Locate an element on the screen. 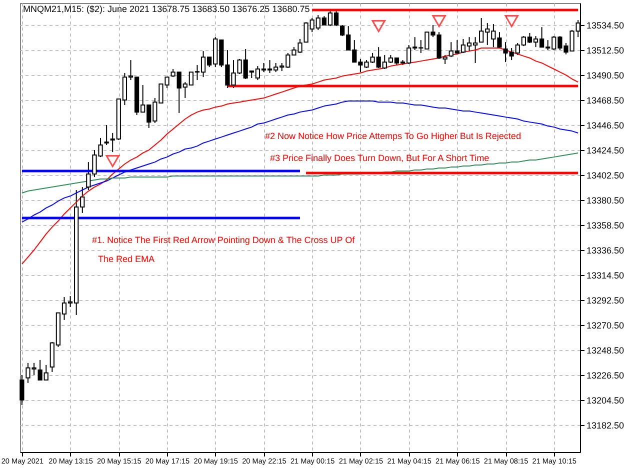 This screenshot has height=469, width=625. y-tick-label: 13270.50 is located at coordinates (605, 325).